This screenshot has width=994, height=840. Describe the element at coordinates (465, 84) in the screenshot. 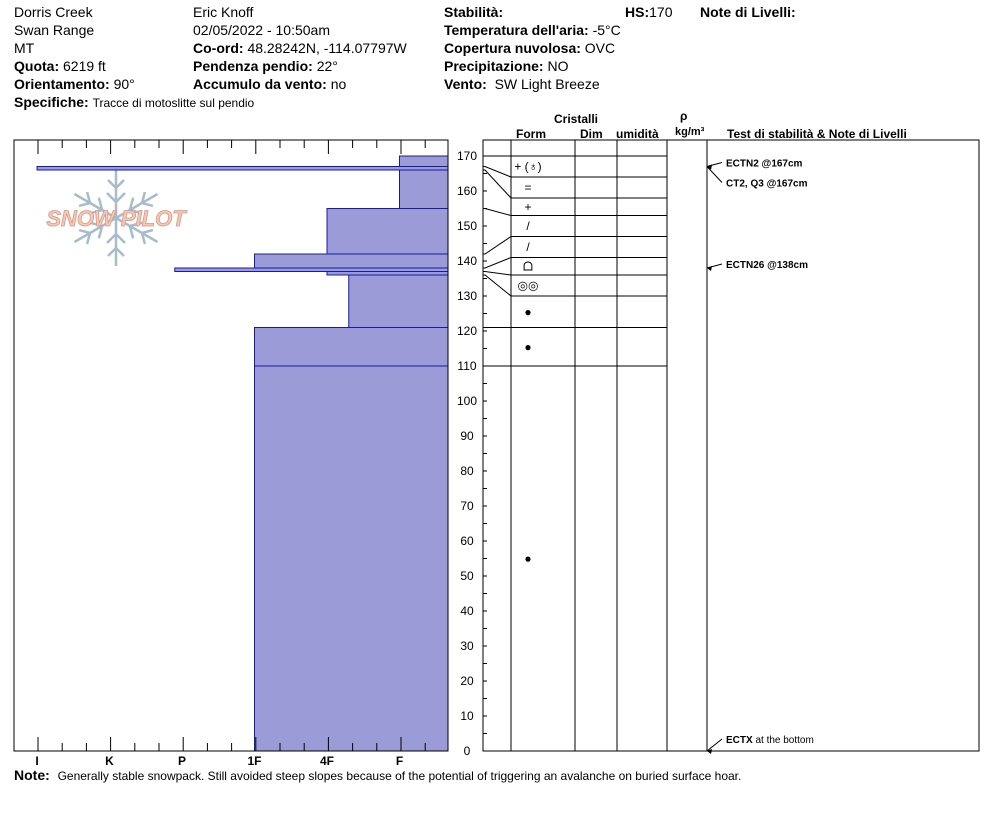

I see `wind-label: Vento:` at that location.